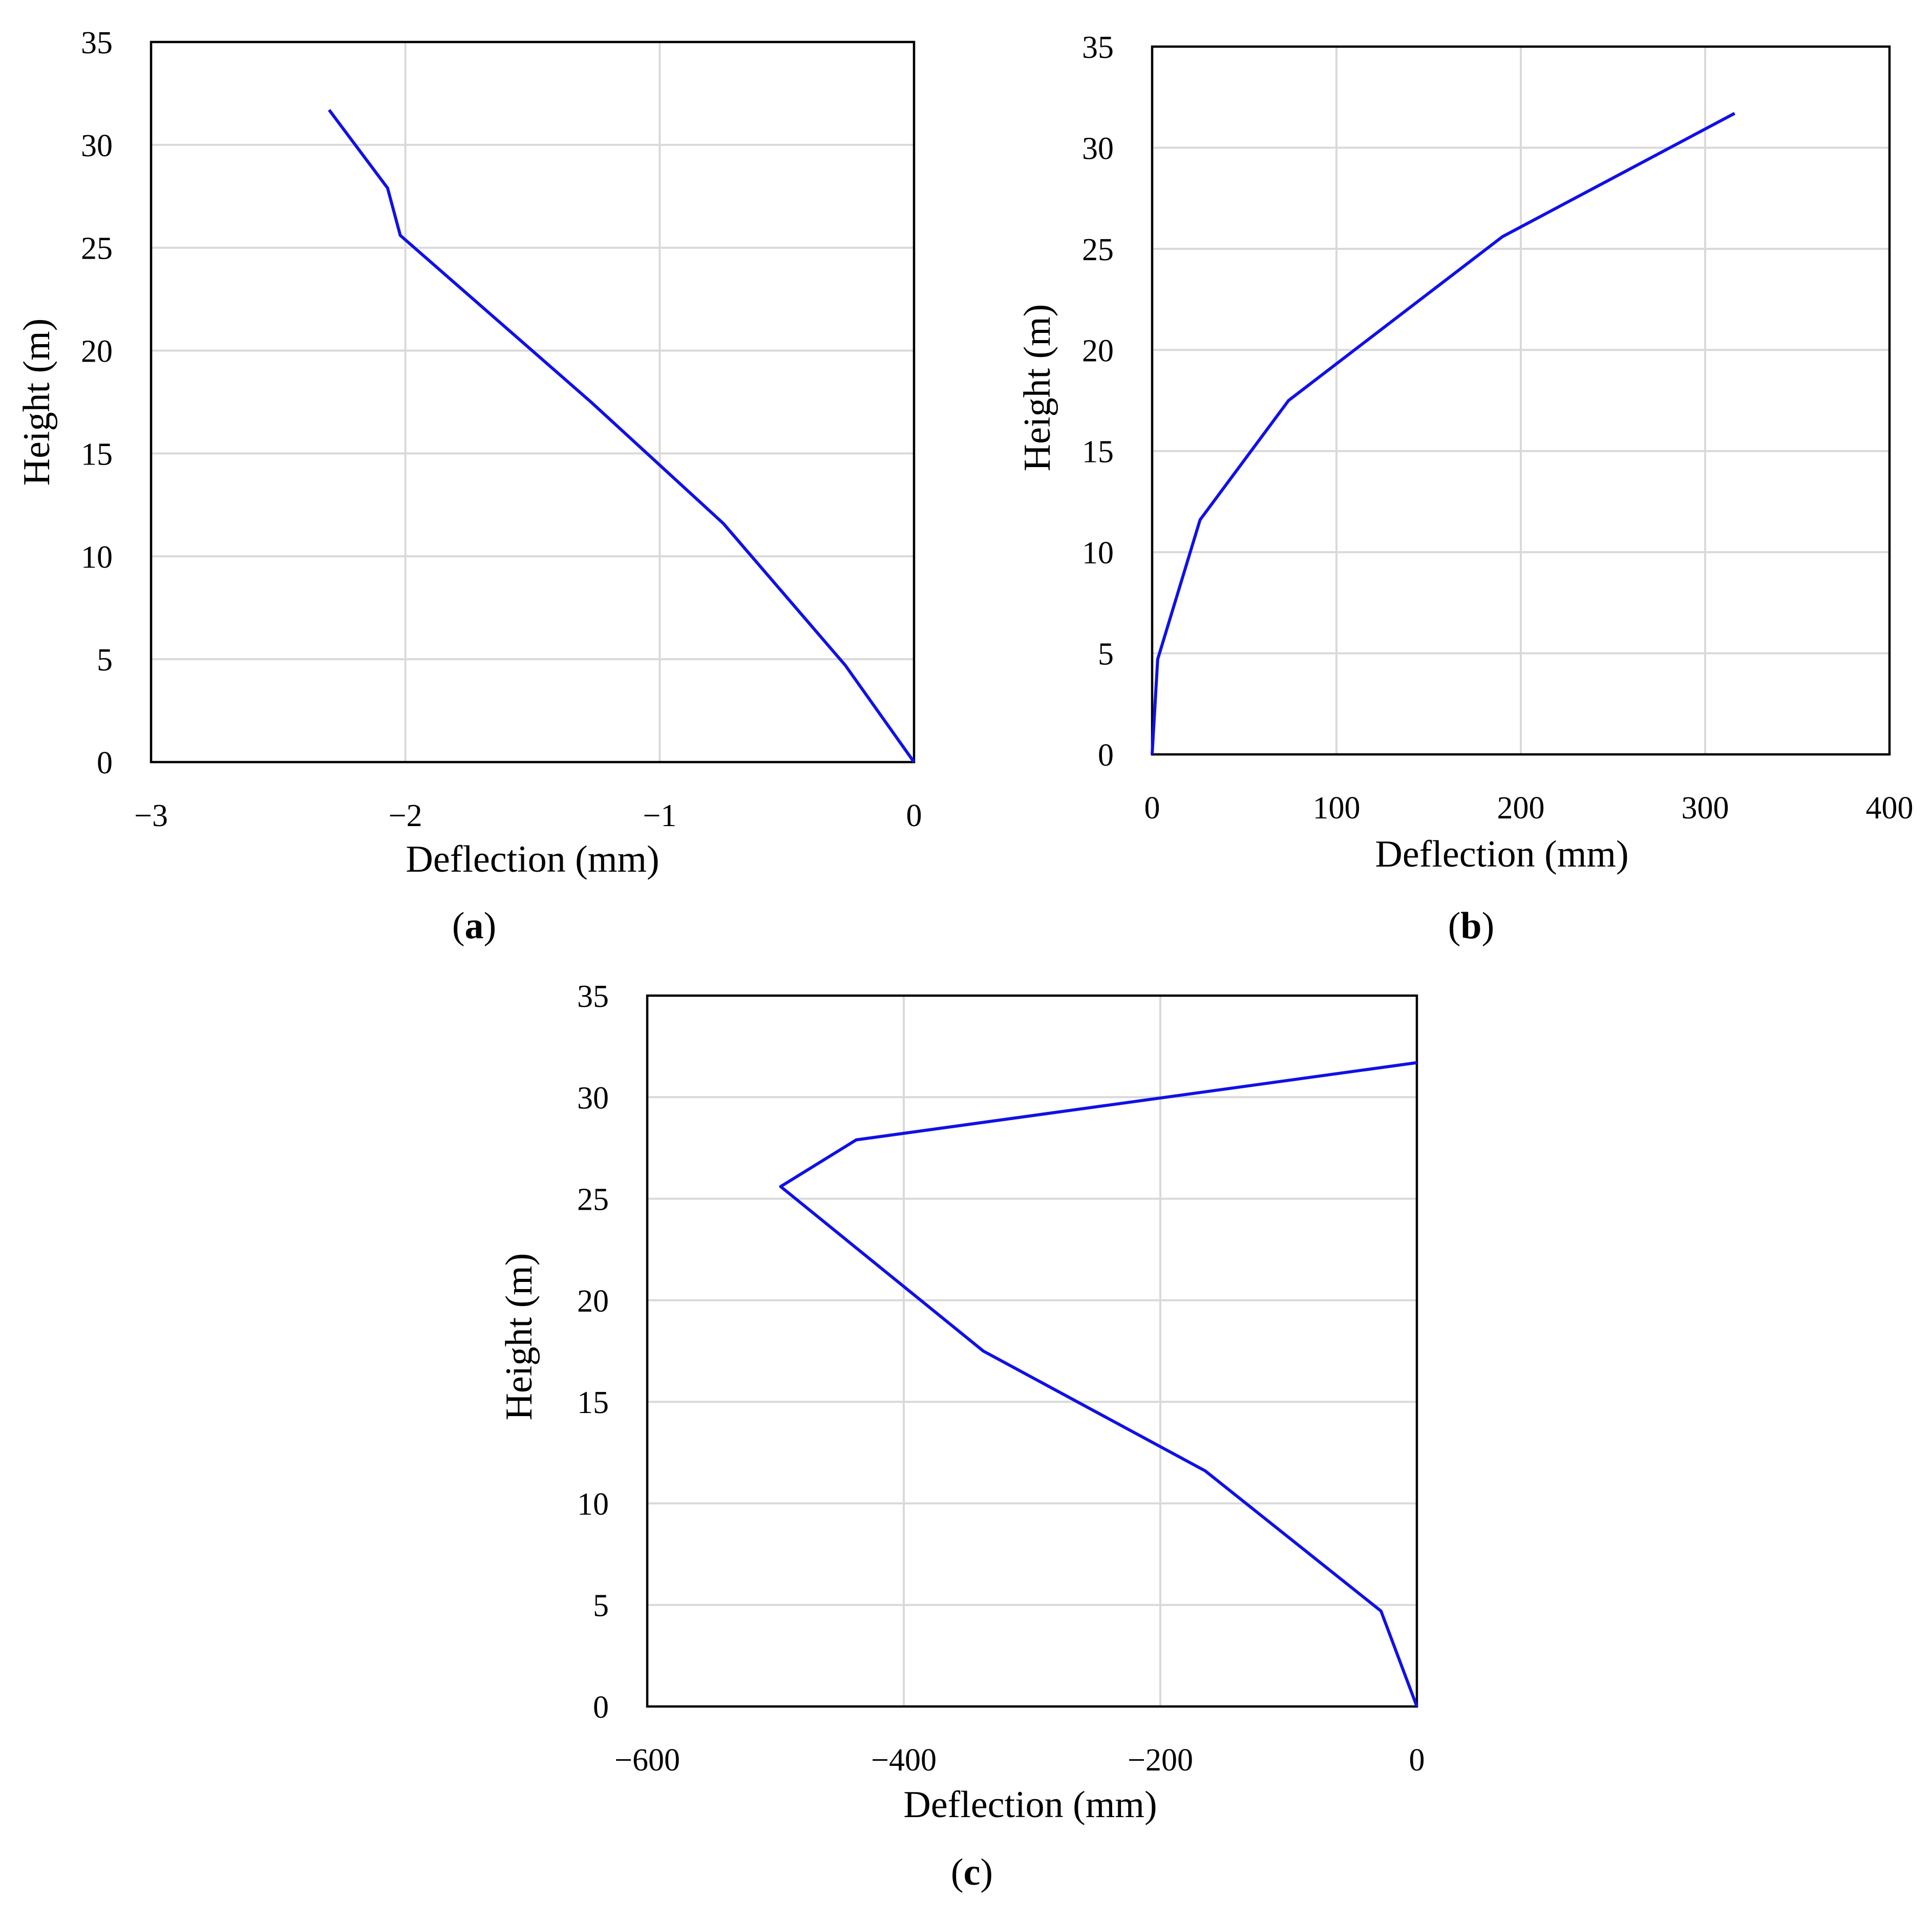 This screenshot has width=1932, height=1918. Describe the element at coordinates (1444, 433) in the screenshot. I see `deflection-line-b` at that location.